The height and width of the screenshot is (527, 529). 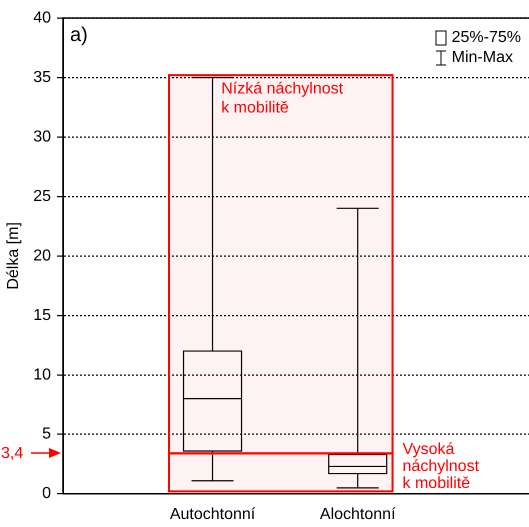 What do you see at coordinates (282, 98) in the screenshot?
I see `band-label: Nízká náchylnost k mobilitě` at bounding box center [282, 98].